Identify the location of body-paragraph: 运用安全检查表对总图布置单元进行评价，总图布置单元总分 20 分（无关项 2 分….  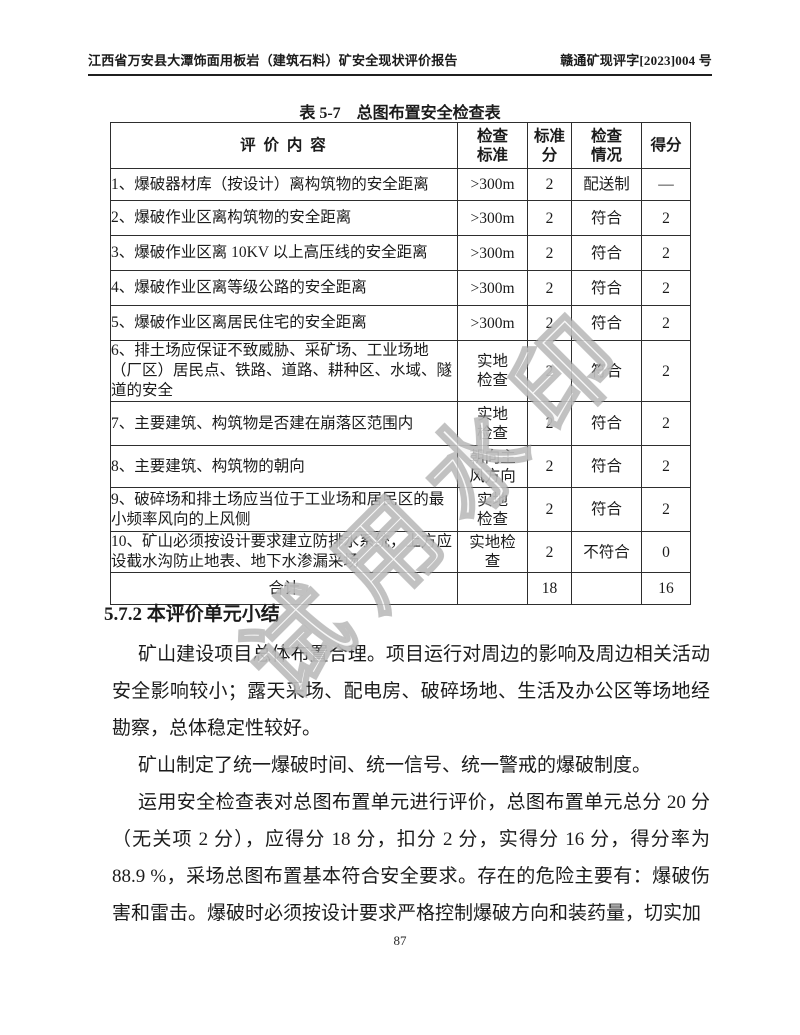
(411, 858).